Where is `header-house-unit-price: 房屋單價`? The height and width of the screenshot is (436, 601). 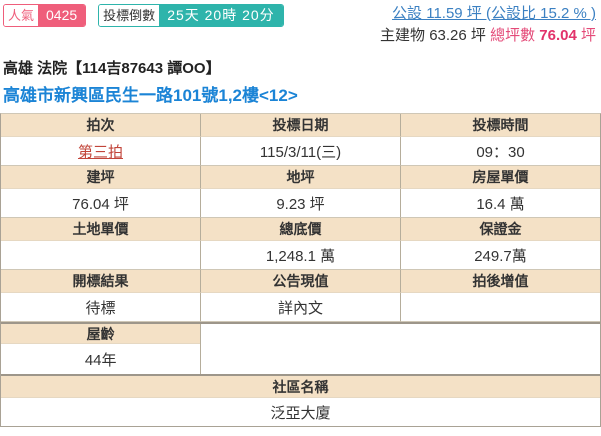 header-house-unit-price: 房屋單價 is located at coordinates (500, 177).